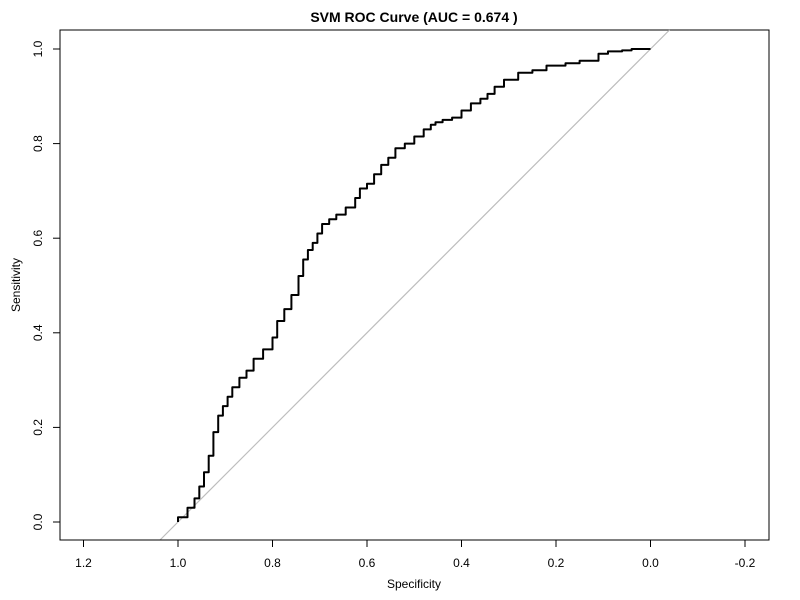 This screenshot has width=800, height=600. Describe the element at coordinates (16, 285) in the screenshot. I see `y-axis-label: Sensitivity` at that location.